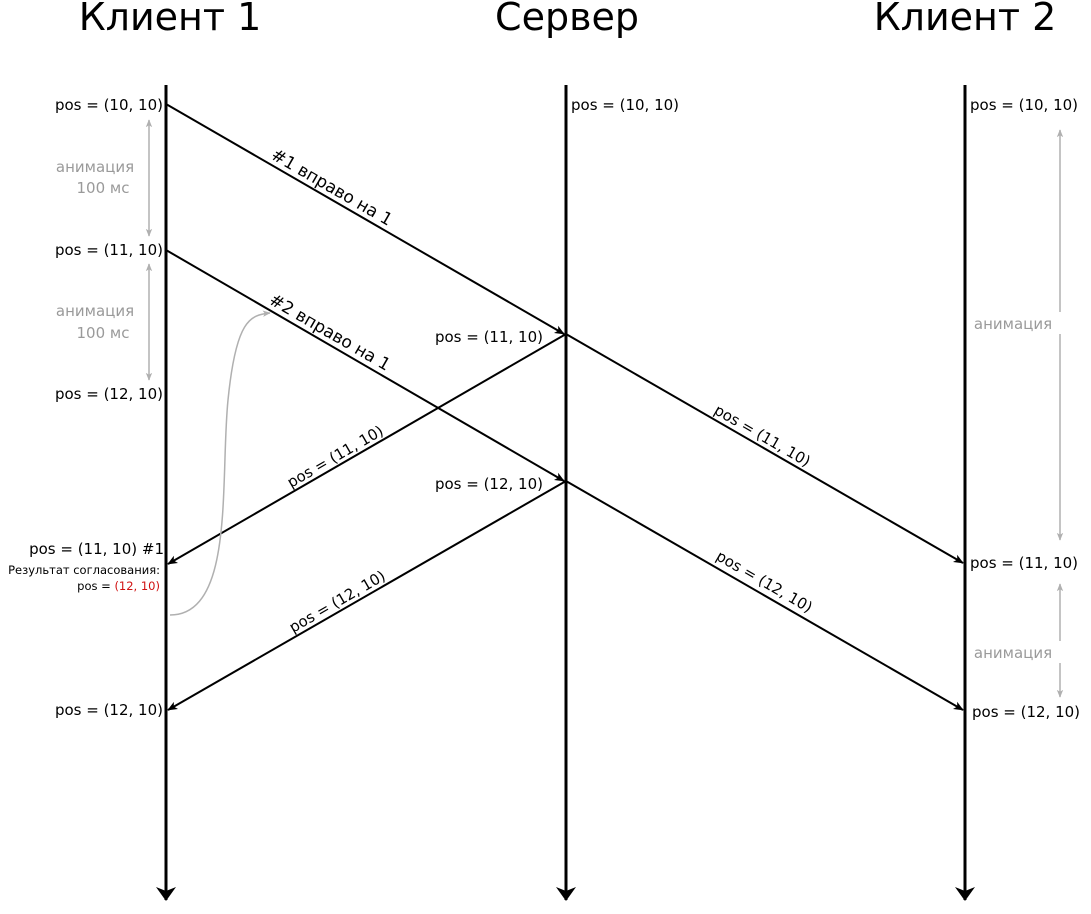 Image resolution: width=1091 pixels, height=914 pixels. I want to click on client2-pos-first: pos = (11, 10), so click(1024, 563).